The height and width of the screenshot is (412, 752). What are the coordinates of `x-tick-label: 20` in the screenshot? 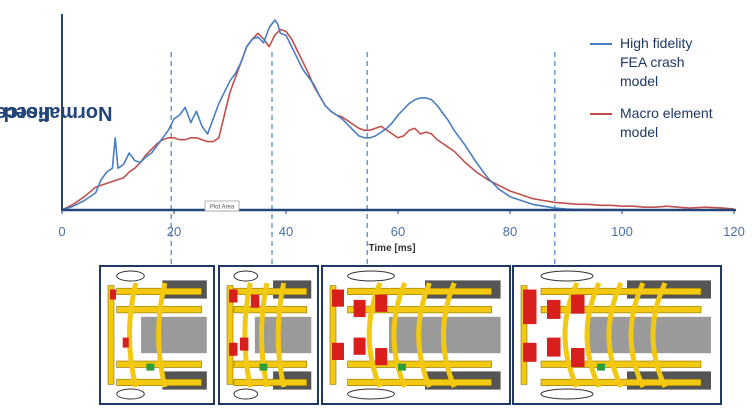 It's located at (174, 231).